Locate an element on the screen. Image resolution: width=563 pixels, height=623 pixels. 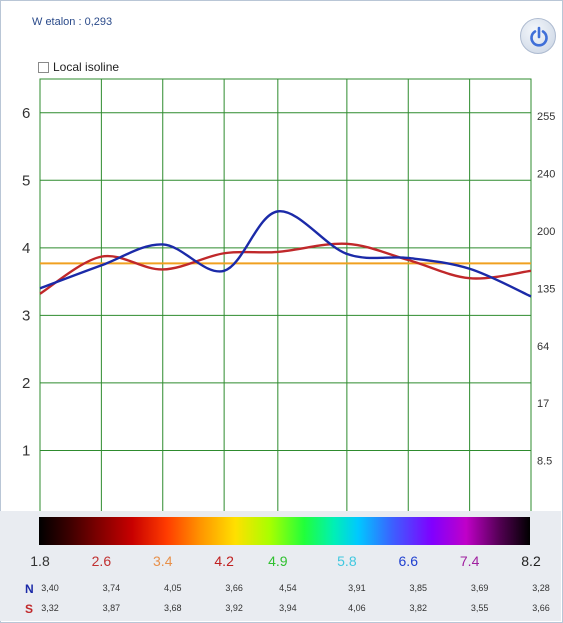
y-tick-label: 3 is located at coordinates (26, 315).